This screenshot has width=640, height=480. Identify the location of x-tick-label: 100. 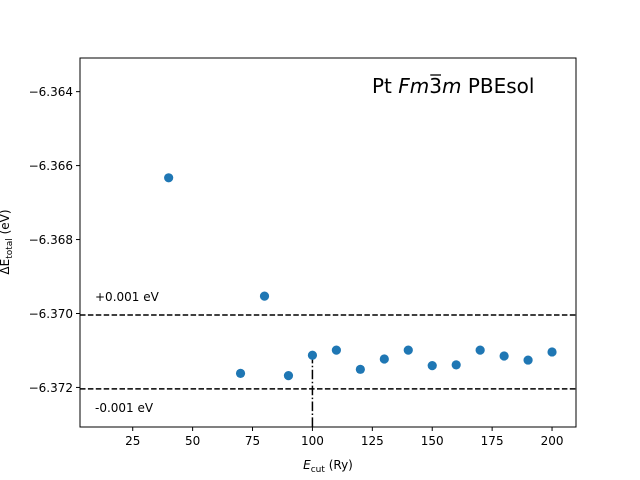
(312, 441).